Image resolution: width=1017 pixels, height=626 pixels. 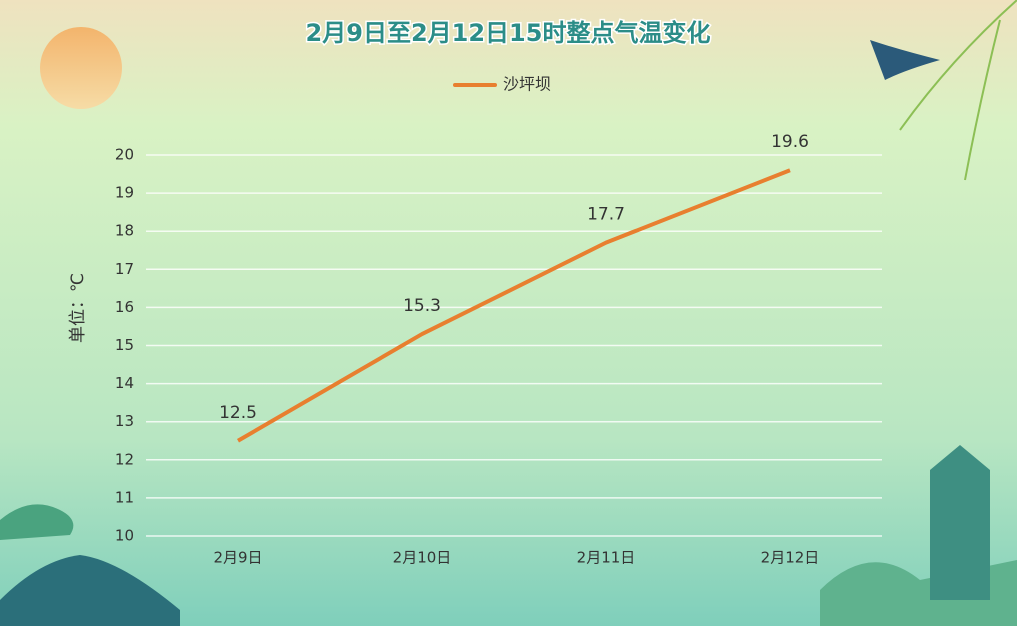 What do you see at coordinates (905, 60) in the screenshot?
I see `swallow-decoration` at bounding box center [905, 60].